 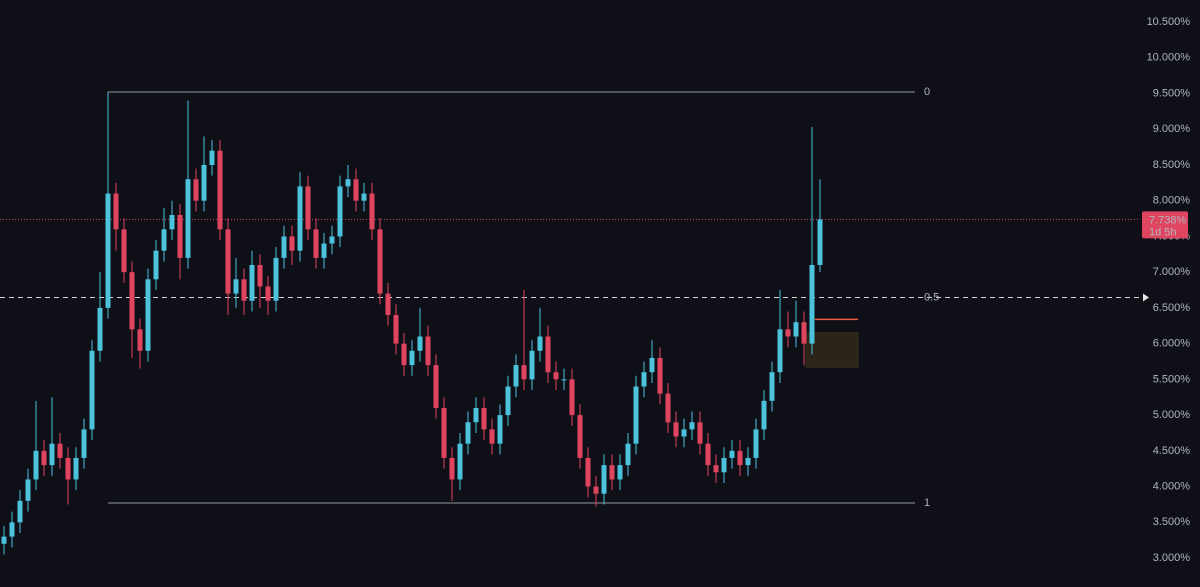 What do you see at coordinates (1172, 415) in the screenshot?
I see `y-tick-label: 5.000%` at bounding box center [1172, 415].